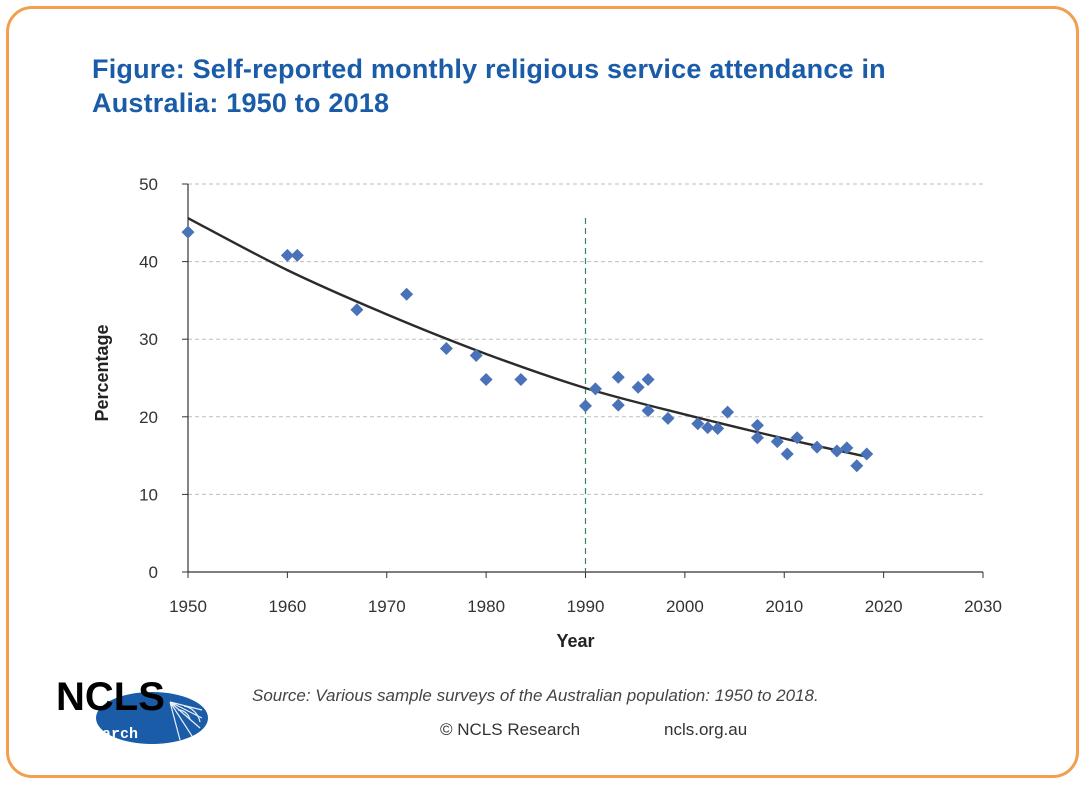 This screenshot has width=1091, height=790. I want to click on ncls-logo-mark: NCLS research, so click(132, 709).